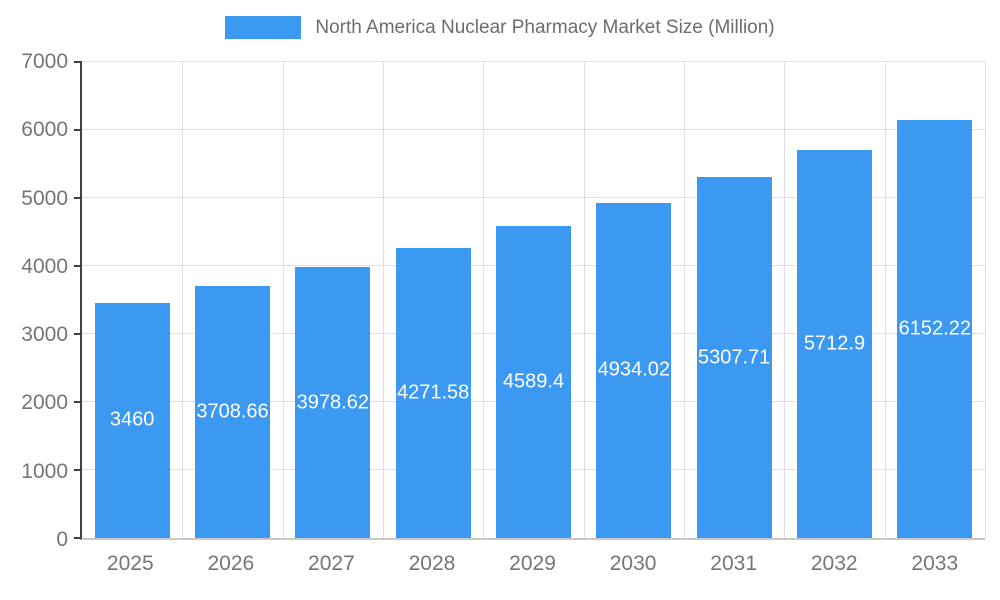  Describe the element at coordinates (834, 563) in the screenshot. I see `x-tick-label: 2032` at that location.